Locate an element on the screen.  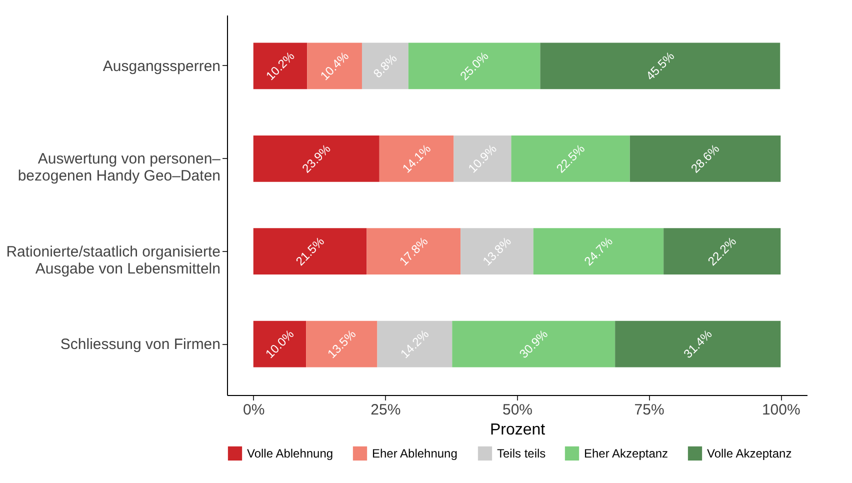
y-tick-label: Schliessung von Firmen is located at coordinates (140, 345).